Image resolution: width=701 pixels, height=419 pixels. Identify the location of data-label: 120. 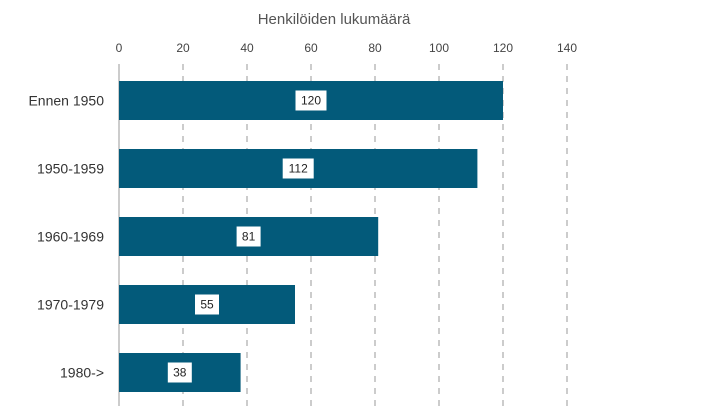
(311, 101).